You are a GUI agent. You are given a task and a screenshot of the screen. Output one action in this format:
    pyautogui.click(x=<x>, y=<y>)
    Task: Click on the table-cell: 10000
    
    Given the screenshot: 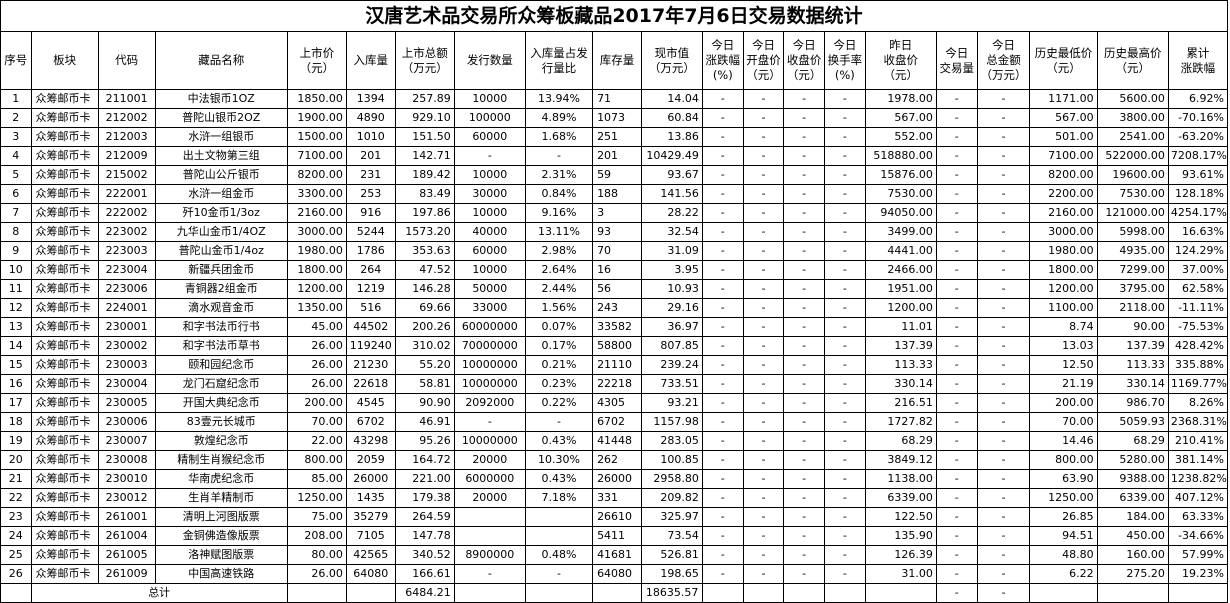 What is the action you would take?
    pyautogui.click(x=489, y=99)
    